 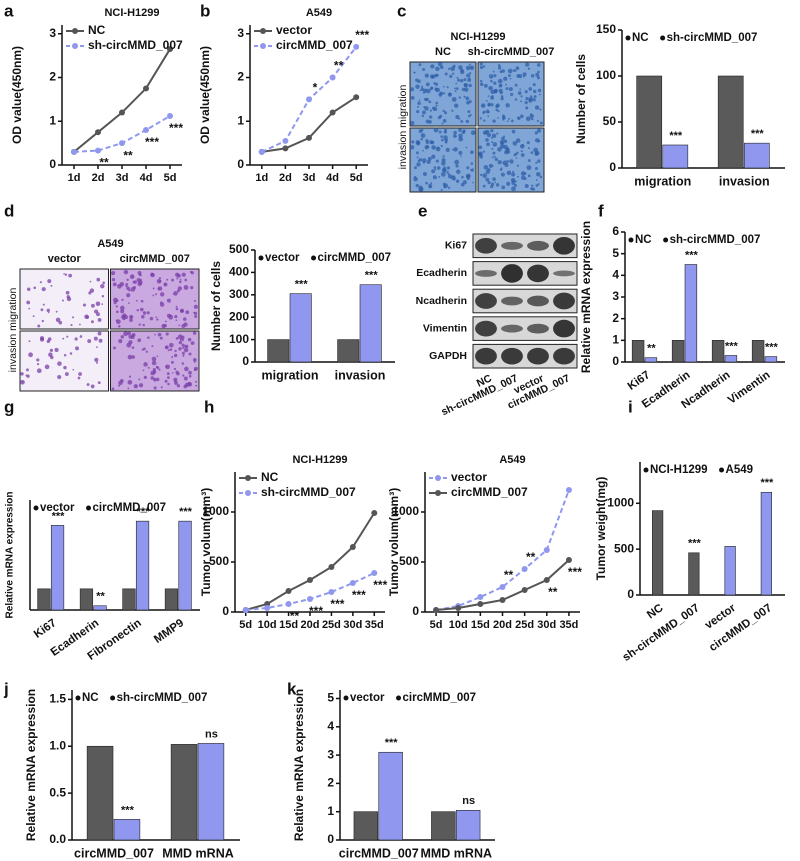 What do you see at coordinates (6, 688) in the screenshot?
I see `panel-letter: j` at bounding box center [6, 688].